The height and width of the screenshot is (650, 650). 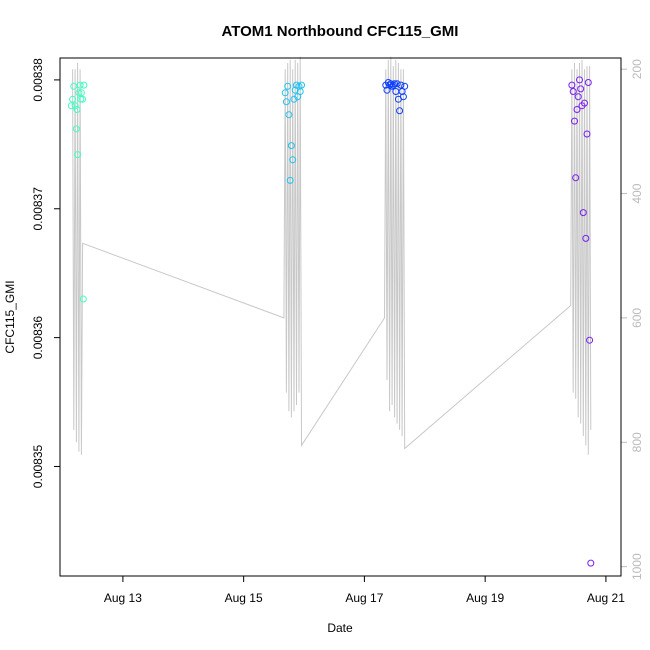 I want to click on x-axis-label: Date, so click(x=340, y=628).